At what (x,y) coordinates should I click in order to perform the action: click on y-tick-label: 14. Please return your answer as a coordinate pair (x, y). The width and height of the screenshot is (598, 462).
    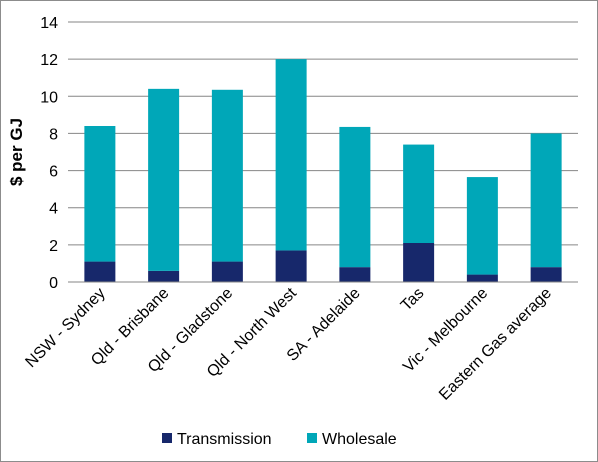
    Looking at the image, I should click on (49, 23).